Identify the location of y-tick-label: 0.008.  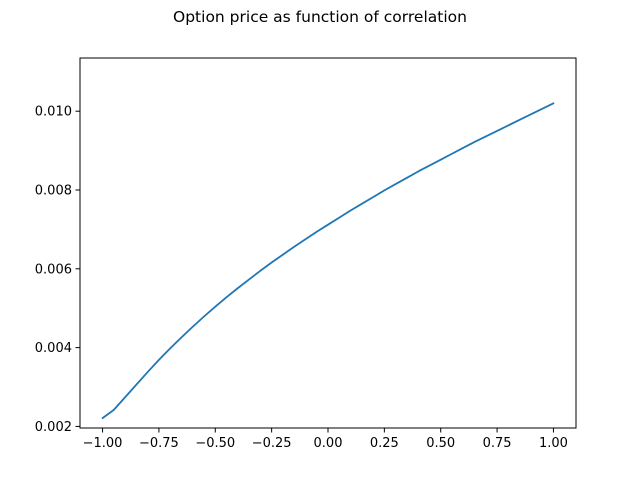
(53, 191).